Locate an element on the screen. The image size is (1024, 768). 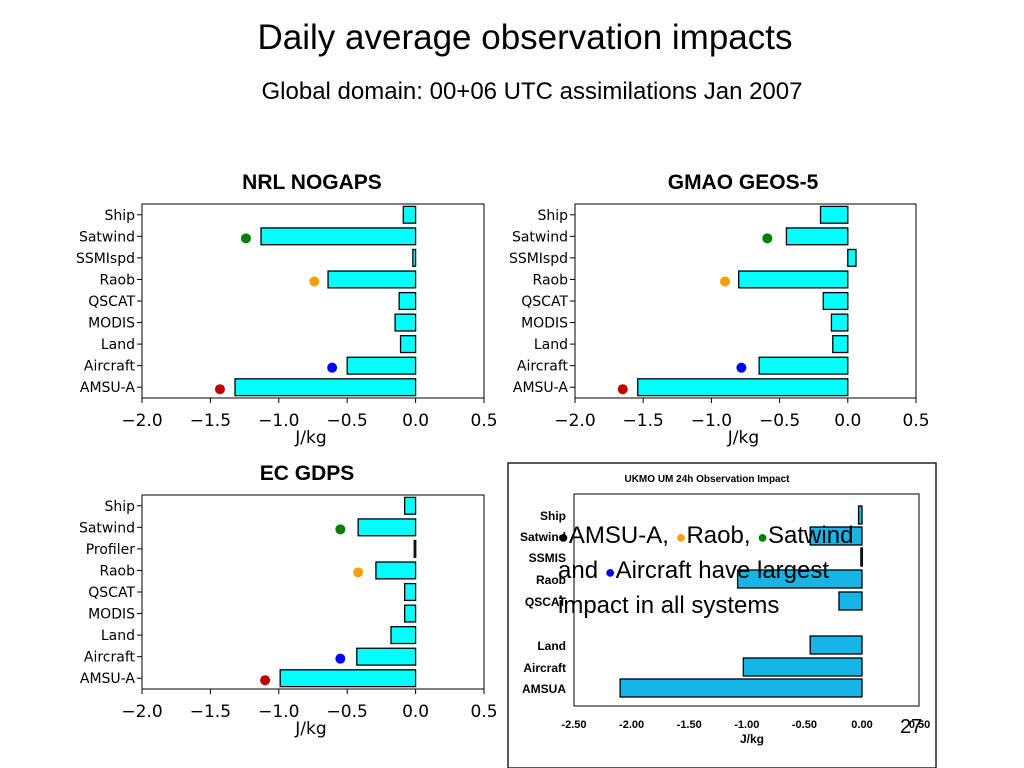
ec-xtick-label: 0.5 is located at coordinates (483, 712).